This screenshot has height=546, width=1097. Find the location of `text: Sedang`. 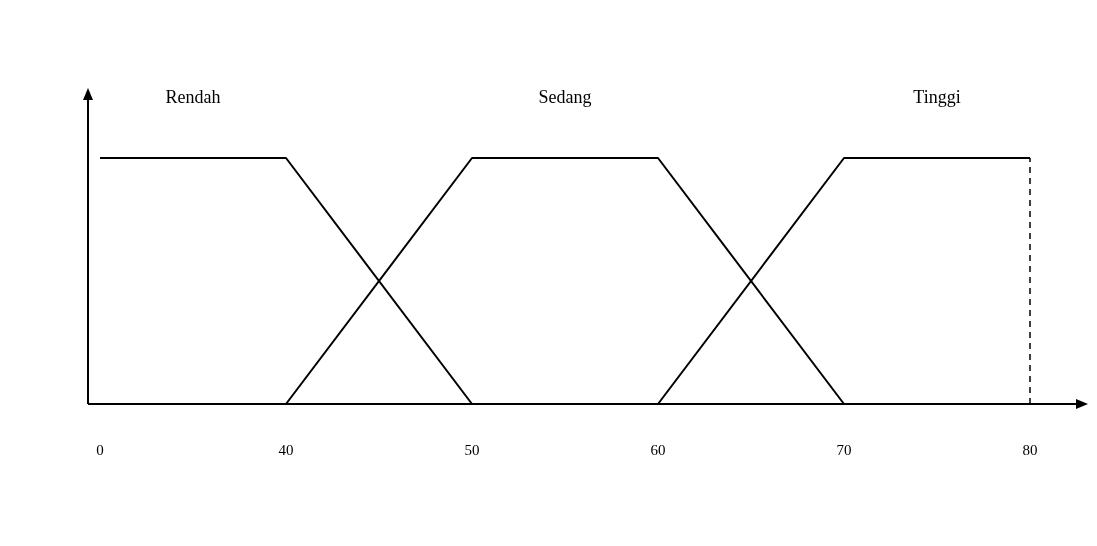

text: Sedang is located at coordinates (565, 97).